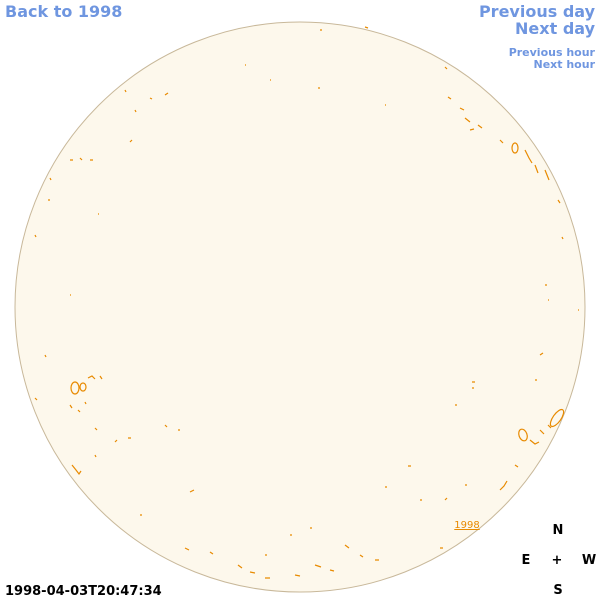  Describe the element at coordinates (83, 591) in the screenshot. I see `timestamp: 1998-04-03T20:47:34` at that location.